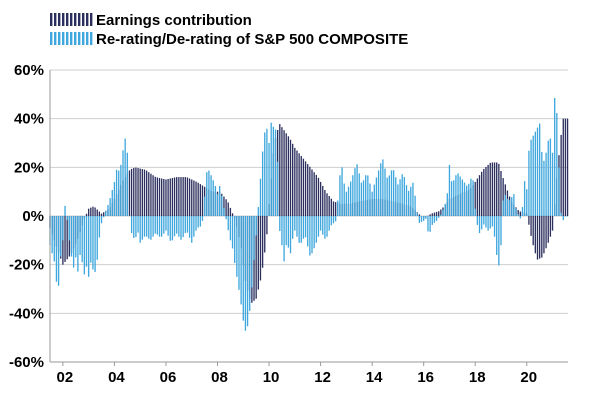  Describe the element at coordinates (65, 377) in the screenshot. I see `x-tick-label: 02` at that location.